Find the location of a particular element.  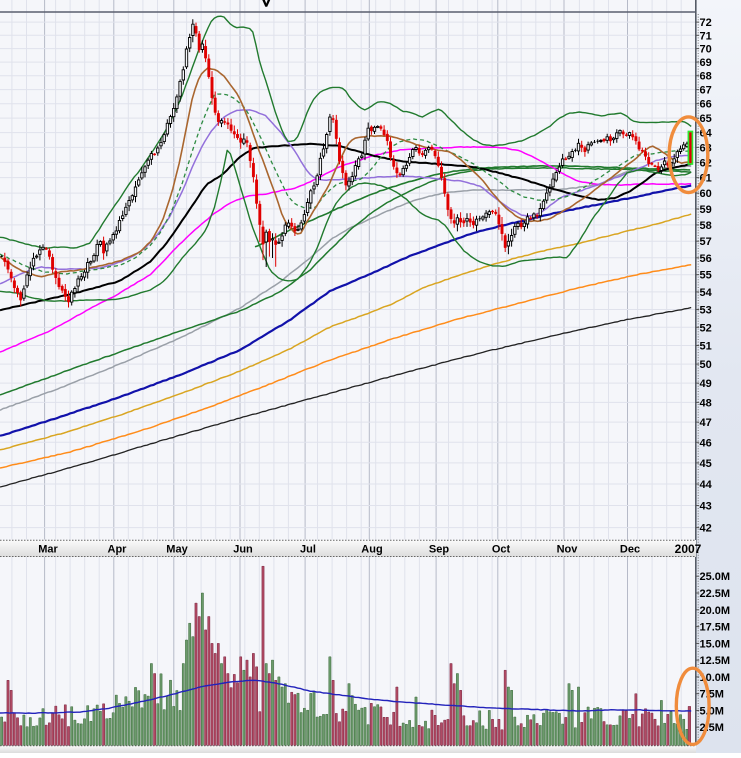

svg-text: Aug is located at coordinates (371, 550).